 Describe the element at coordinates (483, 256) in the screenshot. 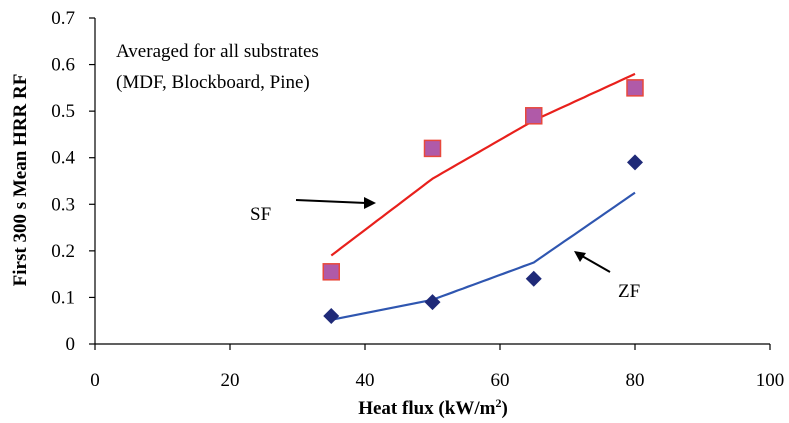

I see `trend-line-zf` at that location.